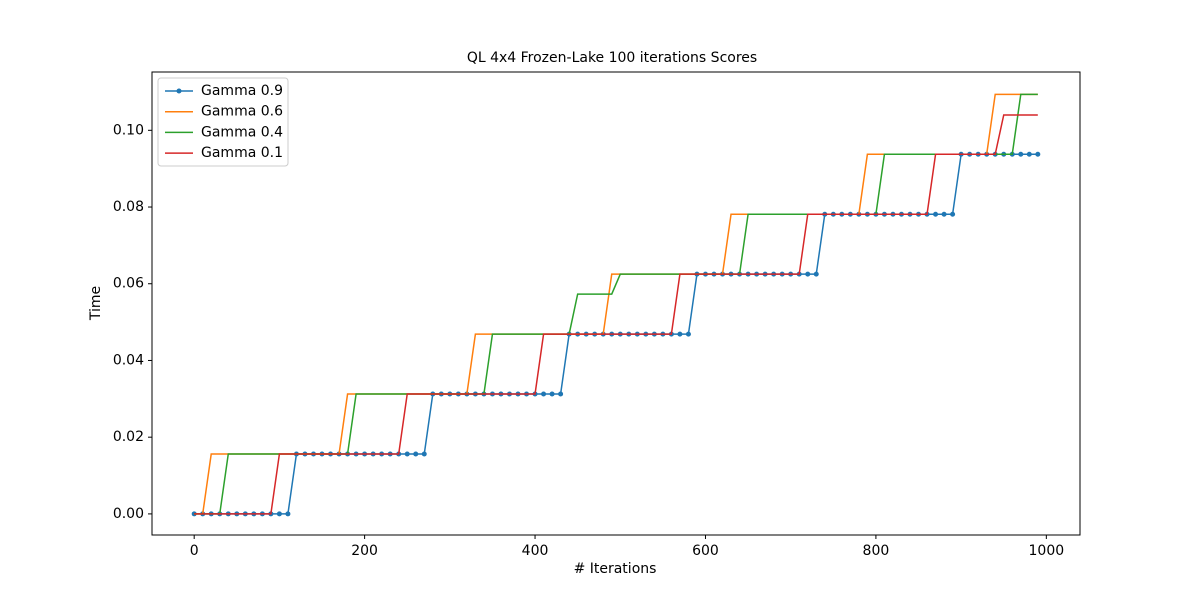  I want to click on y-tick-label: 0.00, so click(128, 514).